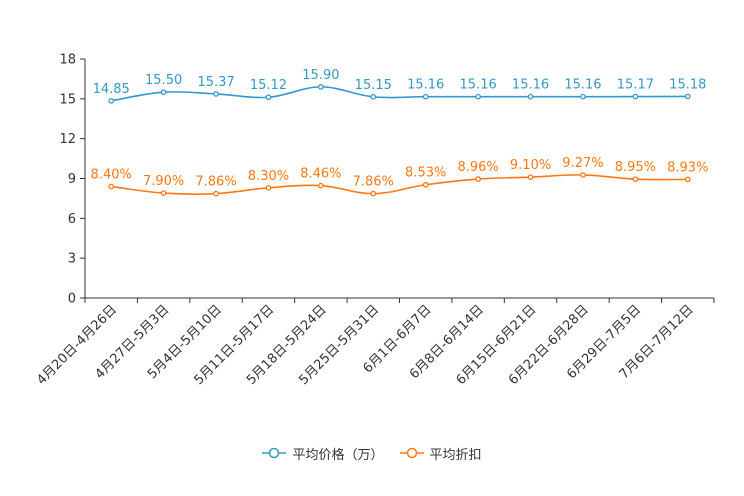 This screenshot has height=496, width=744. I want to click on y-tick-label: 0, so click(72, 299).